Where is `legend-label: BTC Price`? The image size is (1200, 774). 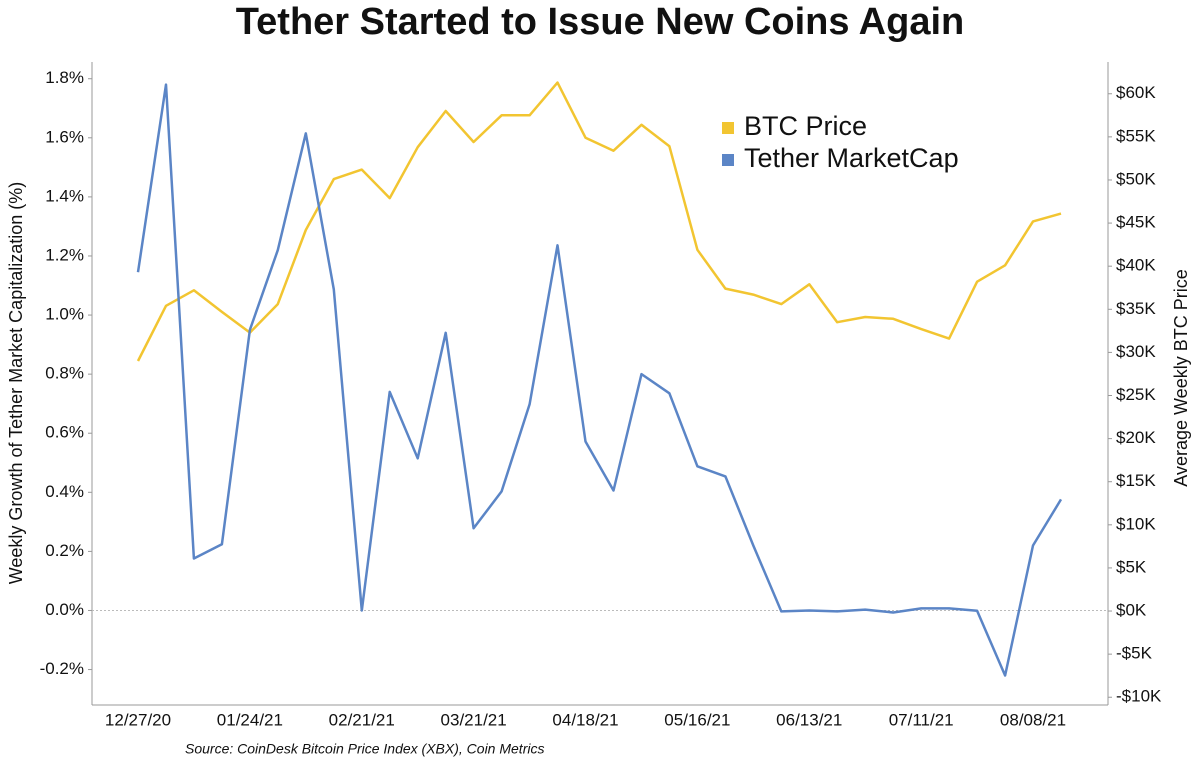
legend-label: BTC Price is located at coordinates (805, 126).